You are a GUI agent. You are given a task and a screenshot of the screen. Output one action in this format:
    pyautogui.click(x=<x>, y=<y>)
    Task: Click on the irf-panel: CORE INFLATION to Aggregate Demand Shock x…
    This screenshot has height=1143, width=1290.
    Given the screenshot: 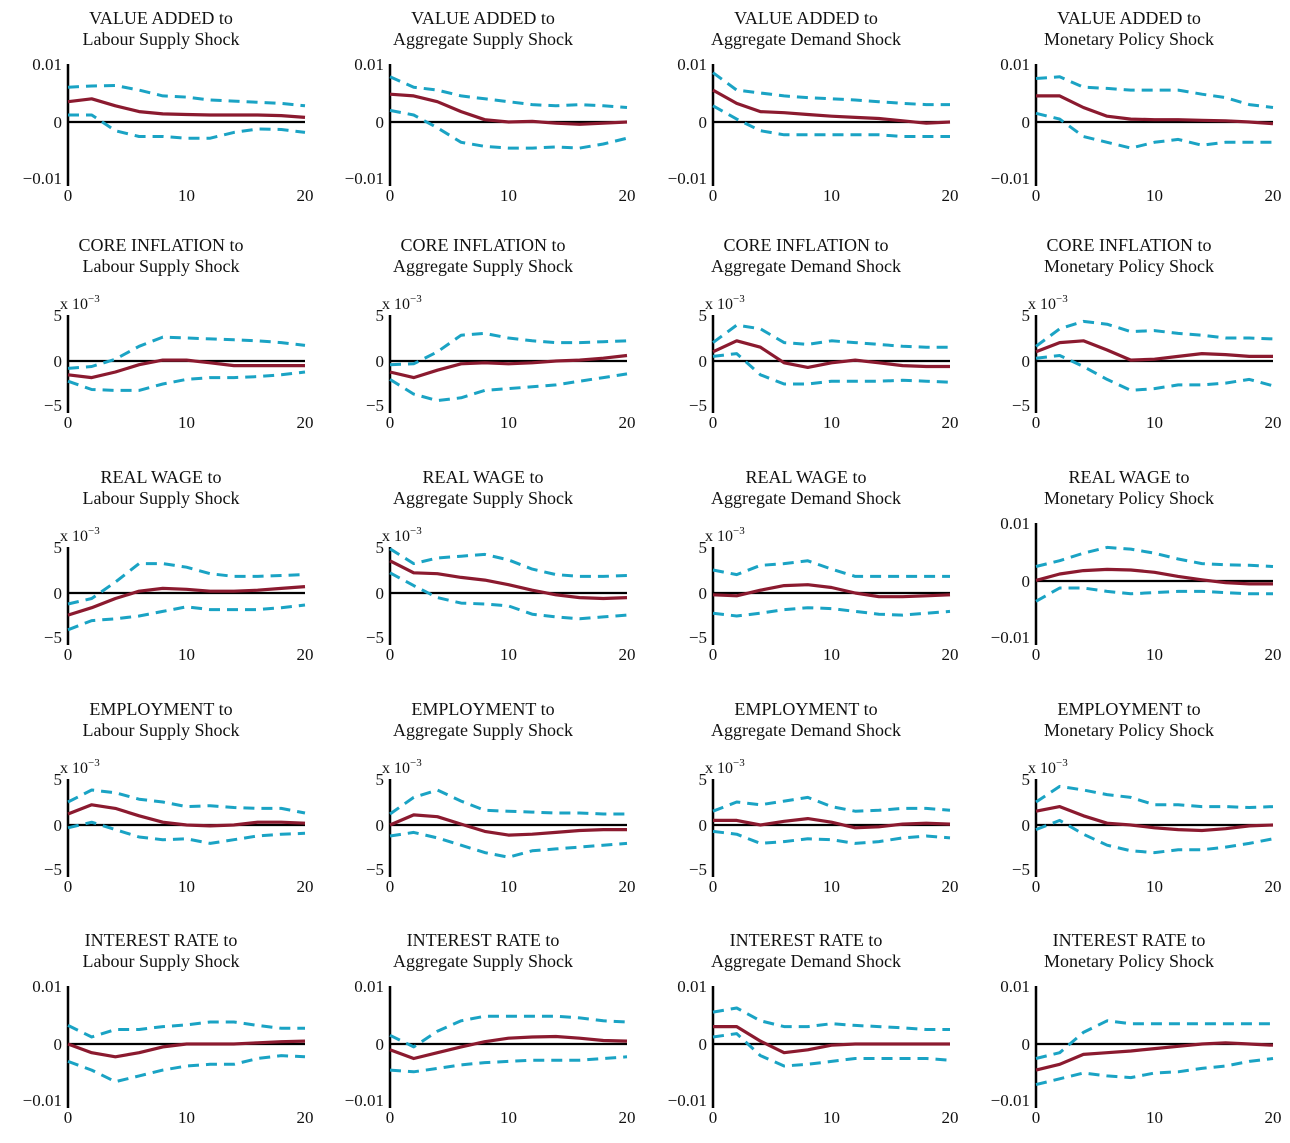 What is the action you would take?
    pyautogui.click(x=806, y=337)
    